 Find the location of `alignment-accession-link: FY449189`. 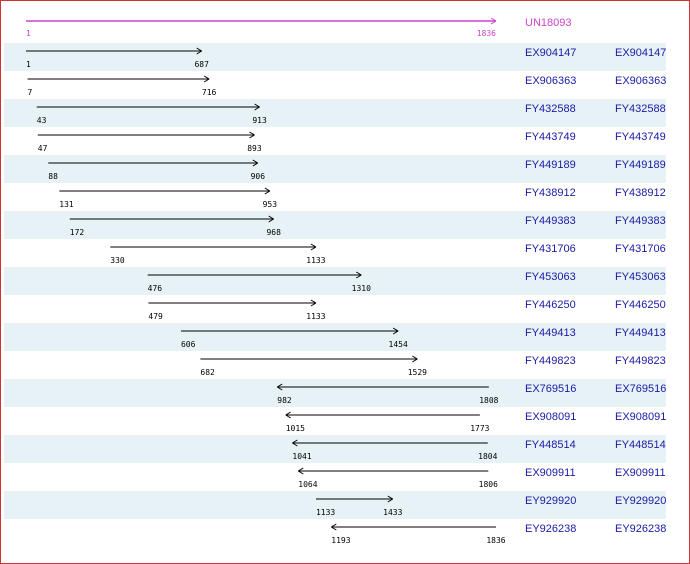

alignment-accession-link: FY449189 is located at coordinates (640, 165).